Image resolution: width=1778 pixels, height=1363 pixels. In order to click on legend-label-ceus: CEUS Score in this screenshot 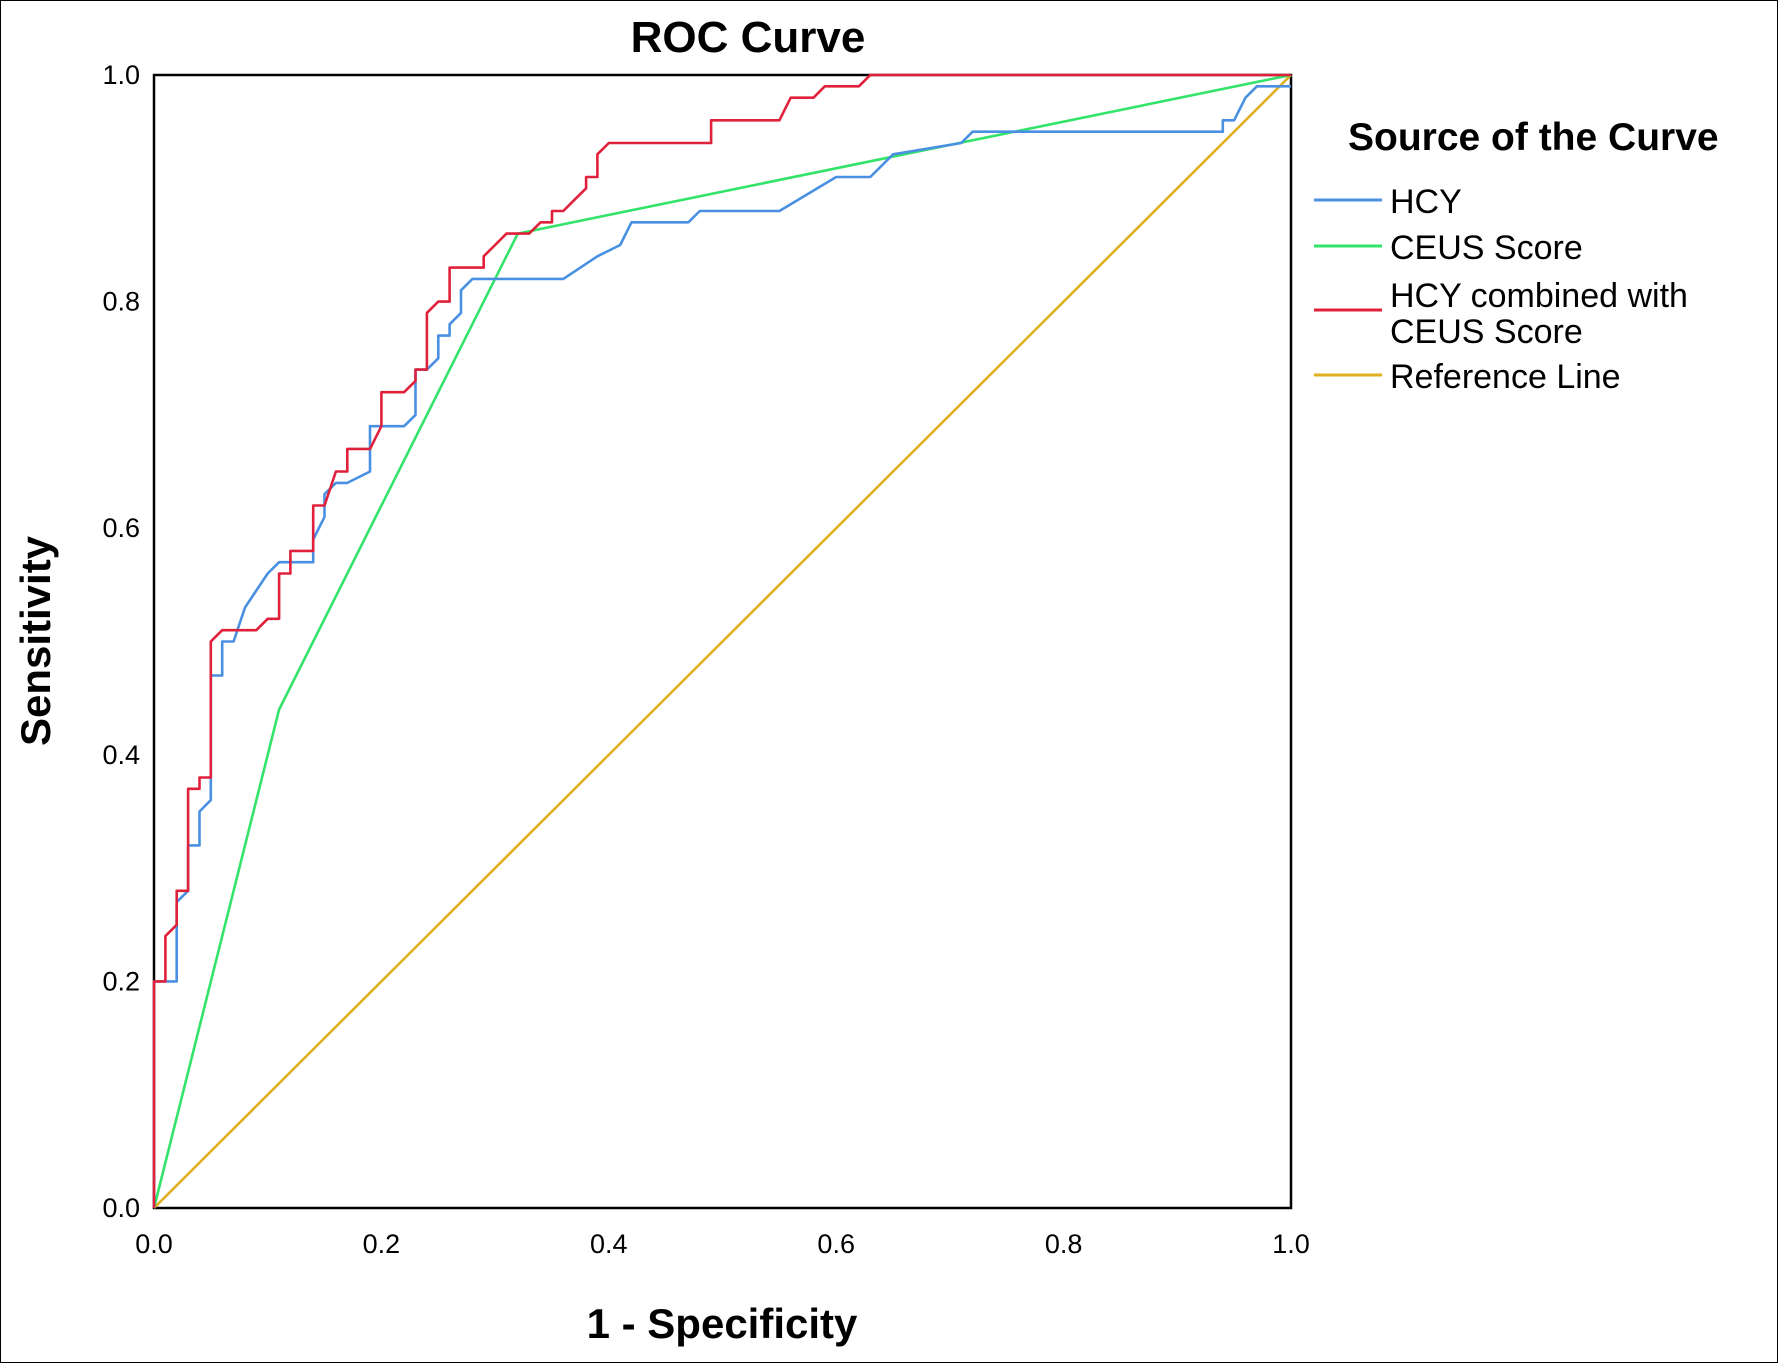, I will do `click(1486, 248)`.